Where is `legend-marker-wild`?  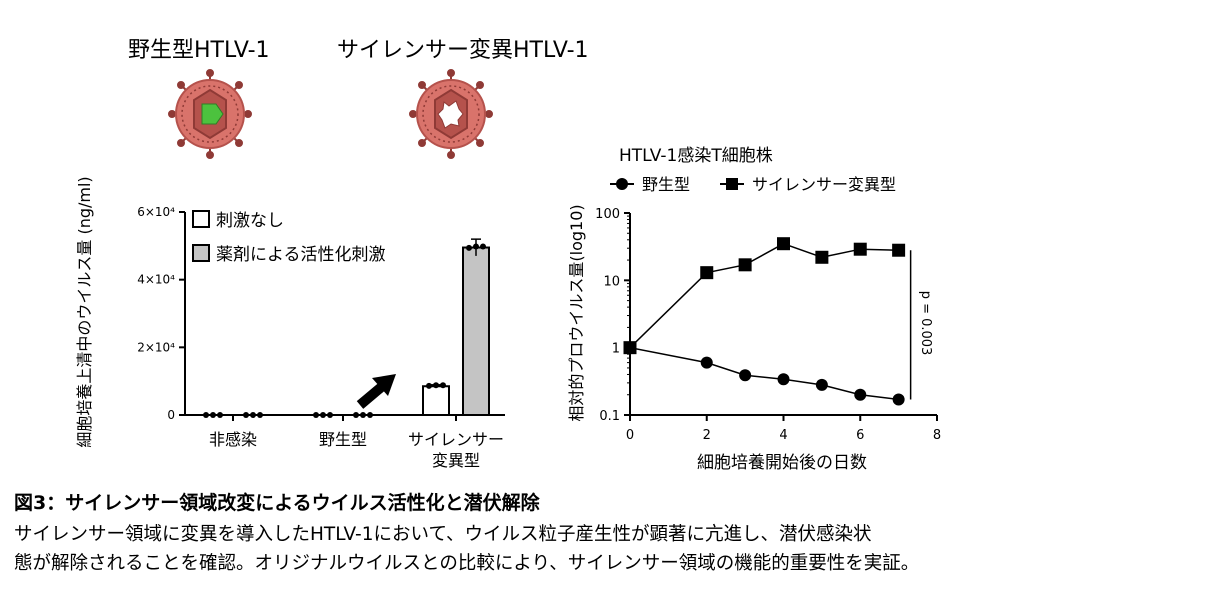
legend-marker-wild is located at coordinates (622, 184).